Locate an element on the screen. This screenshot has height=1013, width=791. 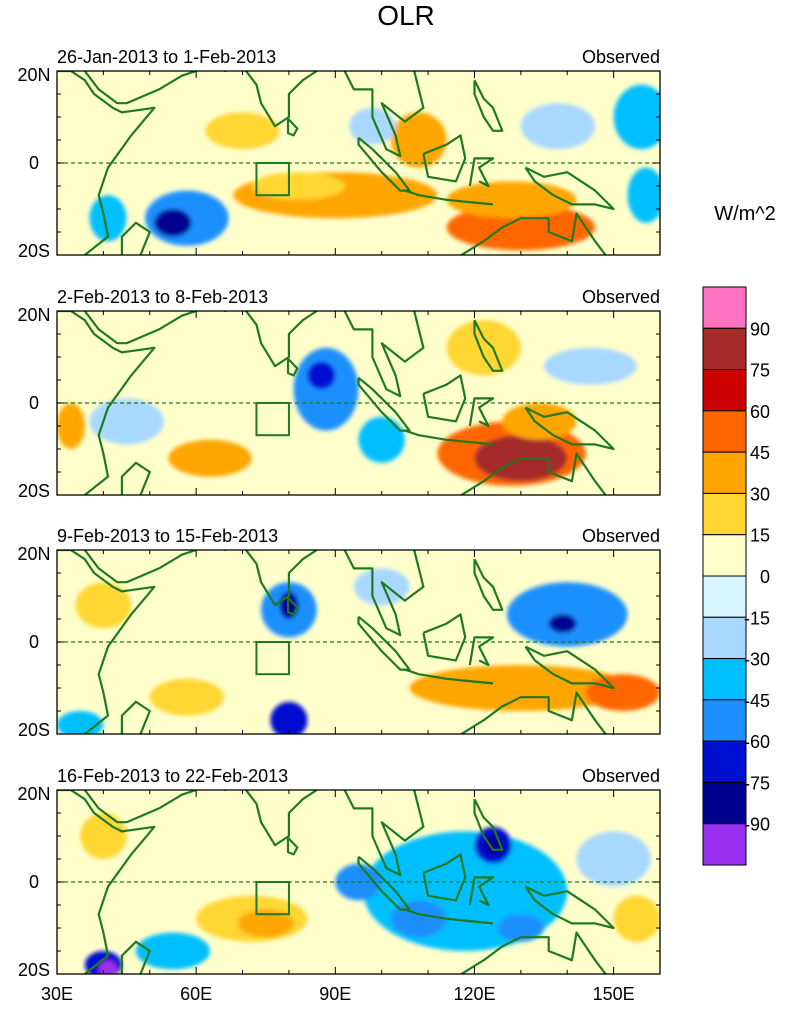
panel-period: 9-Feb-2013 to 15-Feb-2013 is located at coordinates (167, 536).